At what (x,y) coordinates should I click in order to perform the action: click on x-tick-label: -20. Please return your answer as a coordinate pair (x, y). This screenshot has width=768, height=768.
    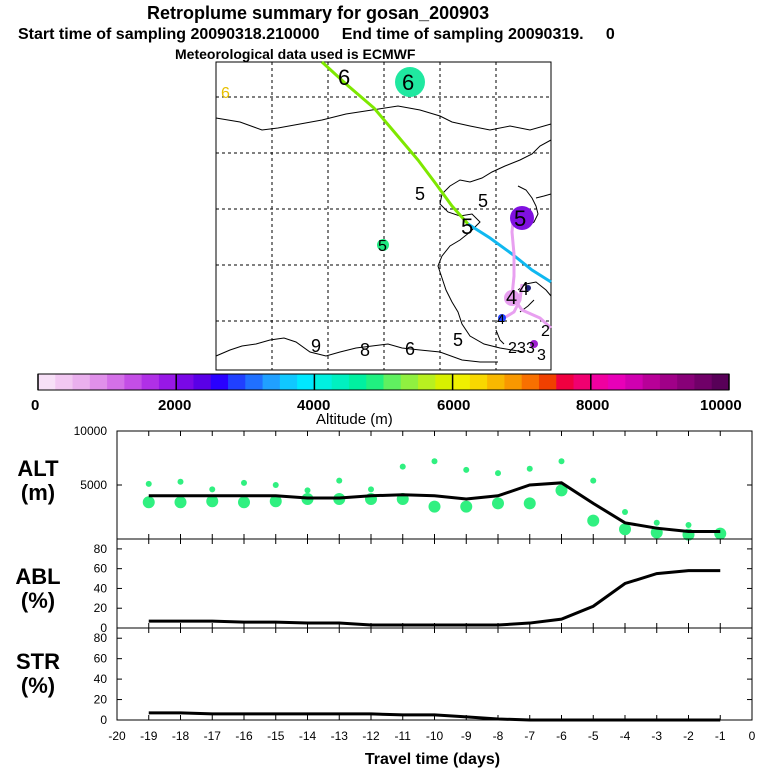
    Looking at the image, I should click on (117, 736).